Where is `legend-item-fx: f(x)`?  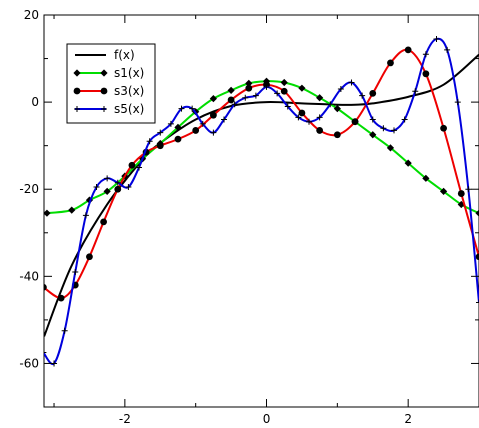
legend-item-fx: f(x) is located at coordinates (105, 55).